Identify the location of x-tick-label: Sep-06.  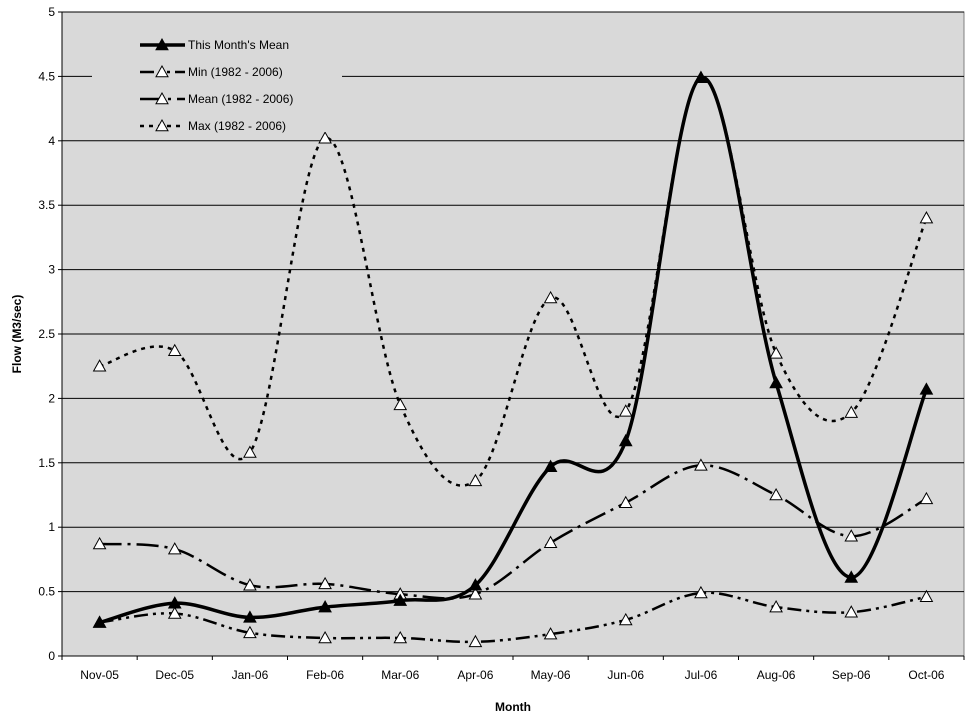
(851, 675).